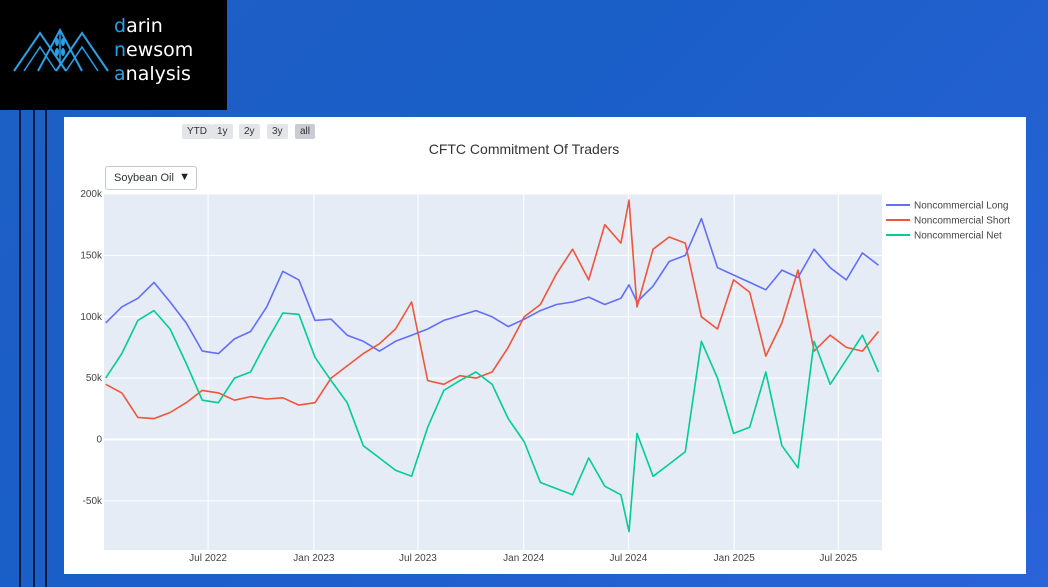  I want to click on y-tick-label: 100k, so click(91, 317).